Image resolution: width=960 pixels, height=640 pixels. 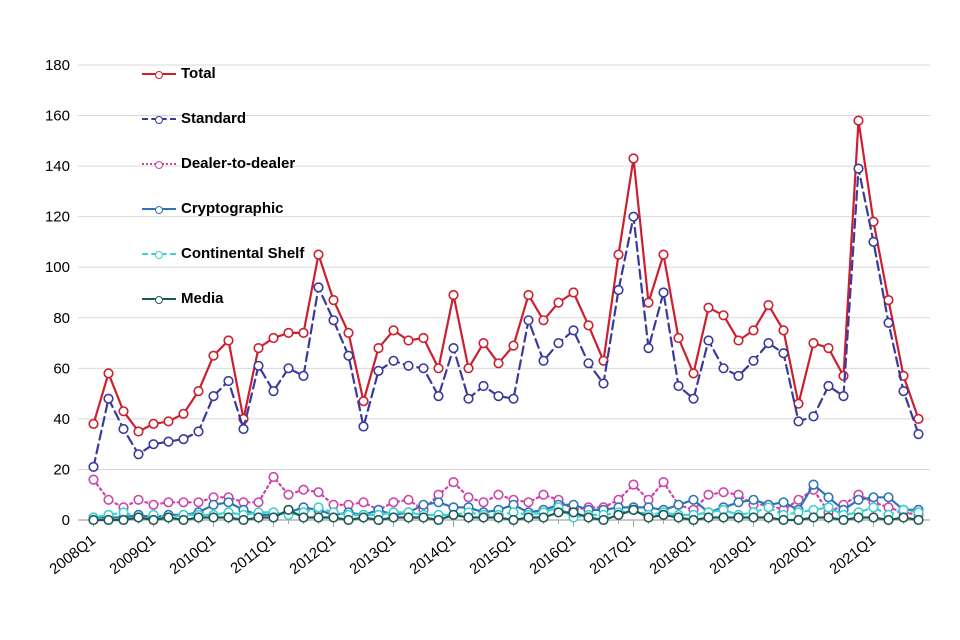 What do you see at coordinates (672, 555) in the screenshot?
I see `x-axis-tick-label: 2018Q1` at bounding box center [672, 555].